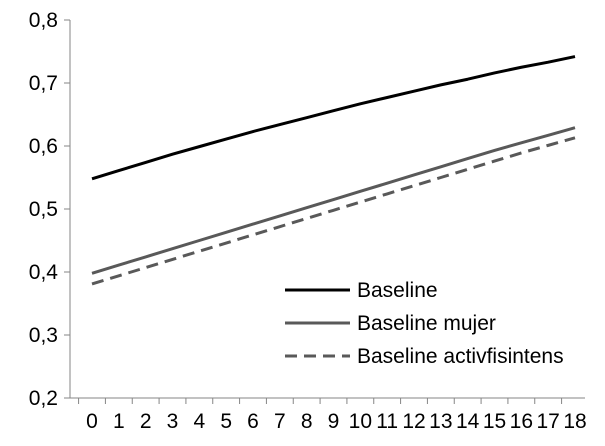 The height and width of the screenshot is (446, 605). I want to click on x-tick-label: 3, so click(173, 421).